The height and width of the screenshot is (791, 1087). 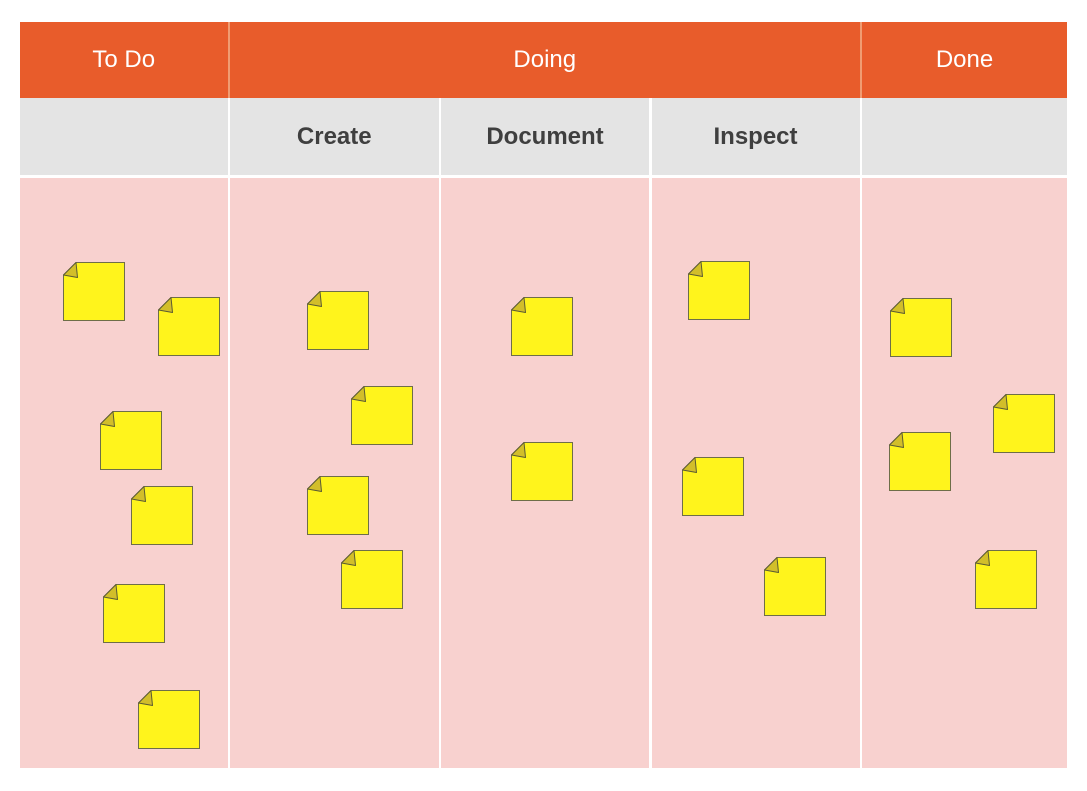 What do you see at coordinates (334, 136) in the screenshot?
I see `subcolumn-header-create: Create` at bounding box center [334, 136].